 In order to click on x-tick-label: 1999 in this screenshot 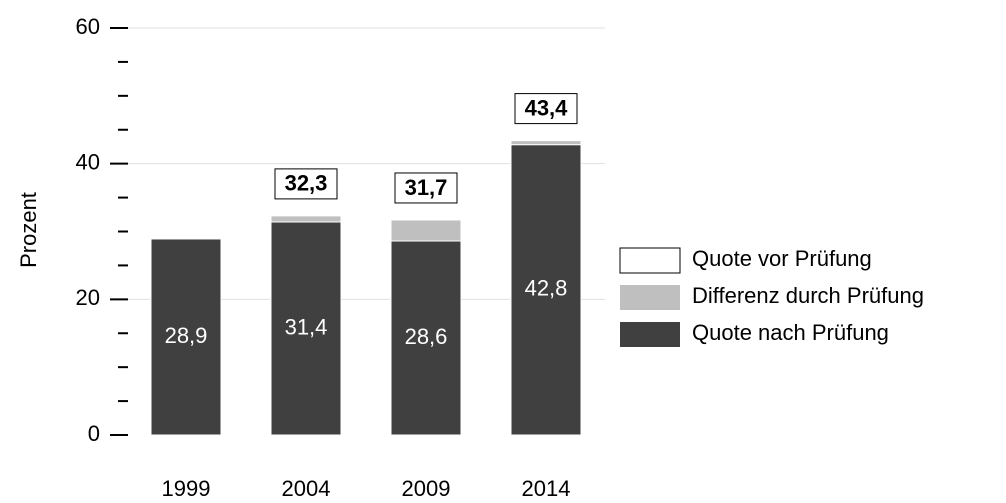, I will do `click(186, 488)`.